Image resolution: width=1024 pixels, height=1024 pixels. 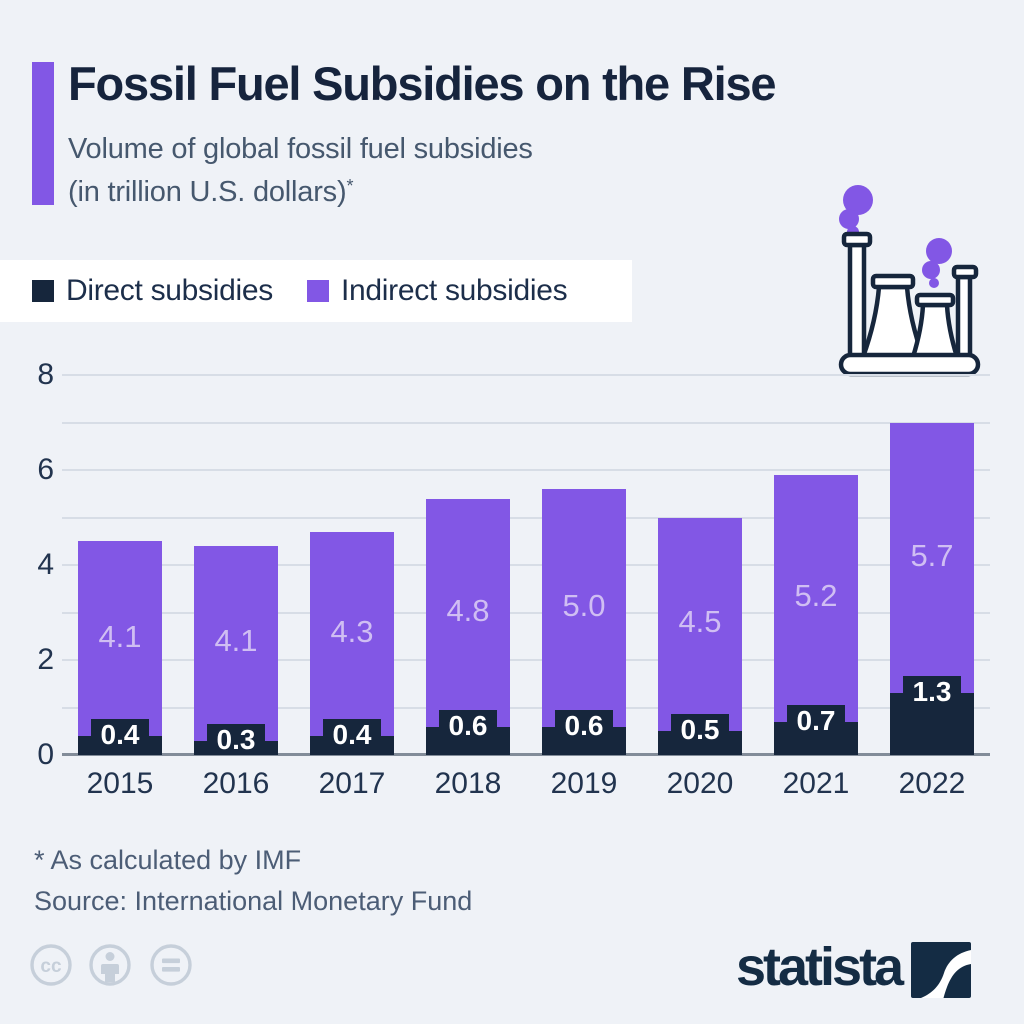 I want to click on x-tick-2020: 2020, so click(x=700, y=783).